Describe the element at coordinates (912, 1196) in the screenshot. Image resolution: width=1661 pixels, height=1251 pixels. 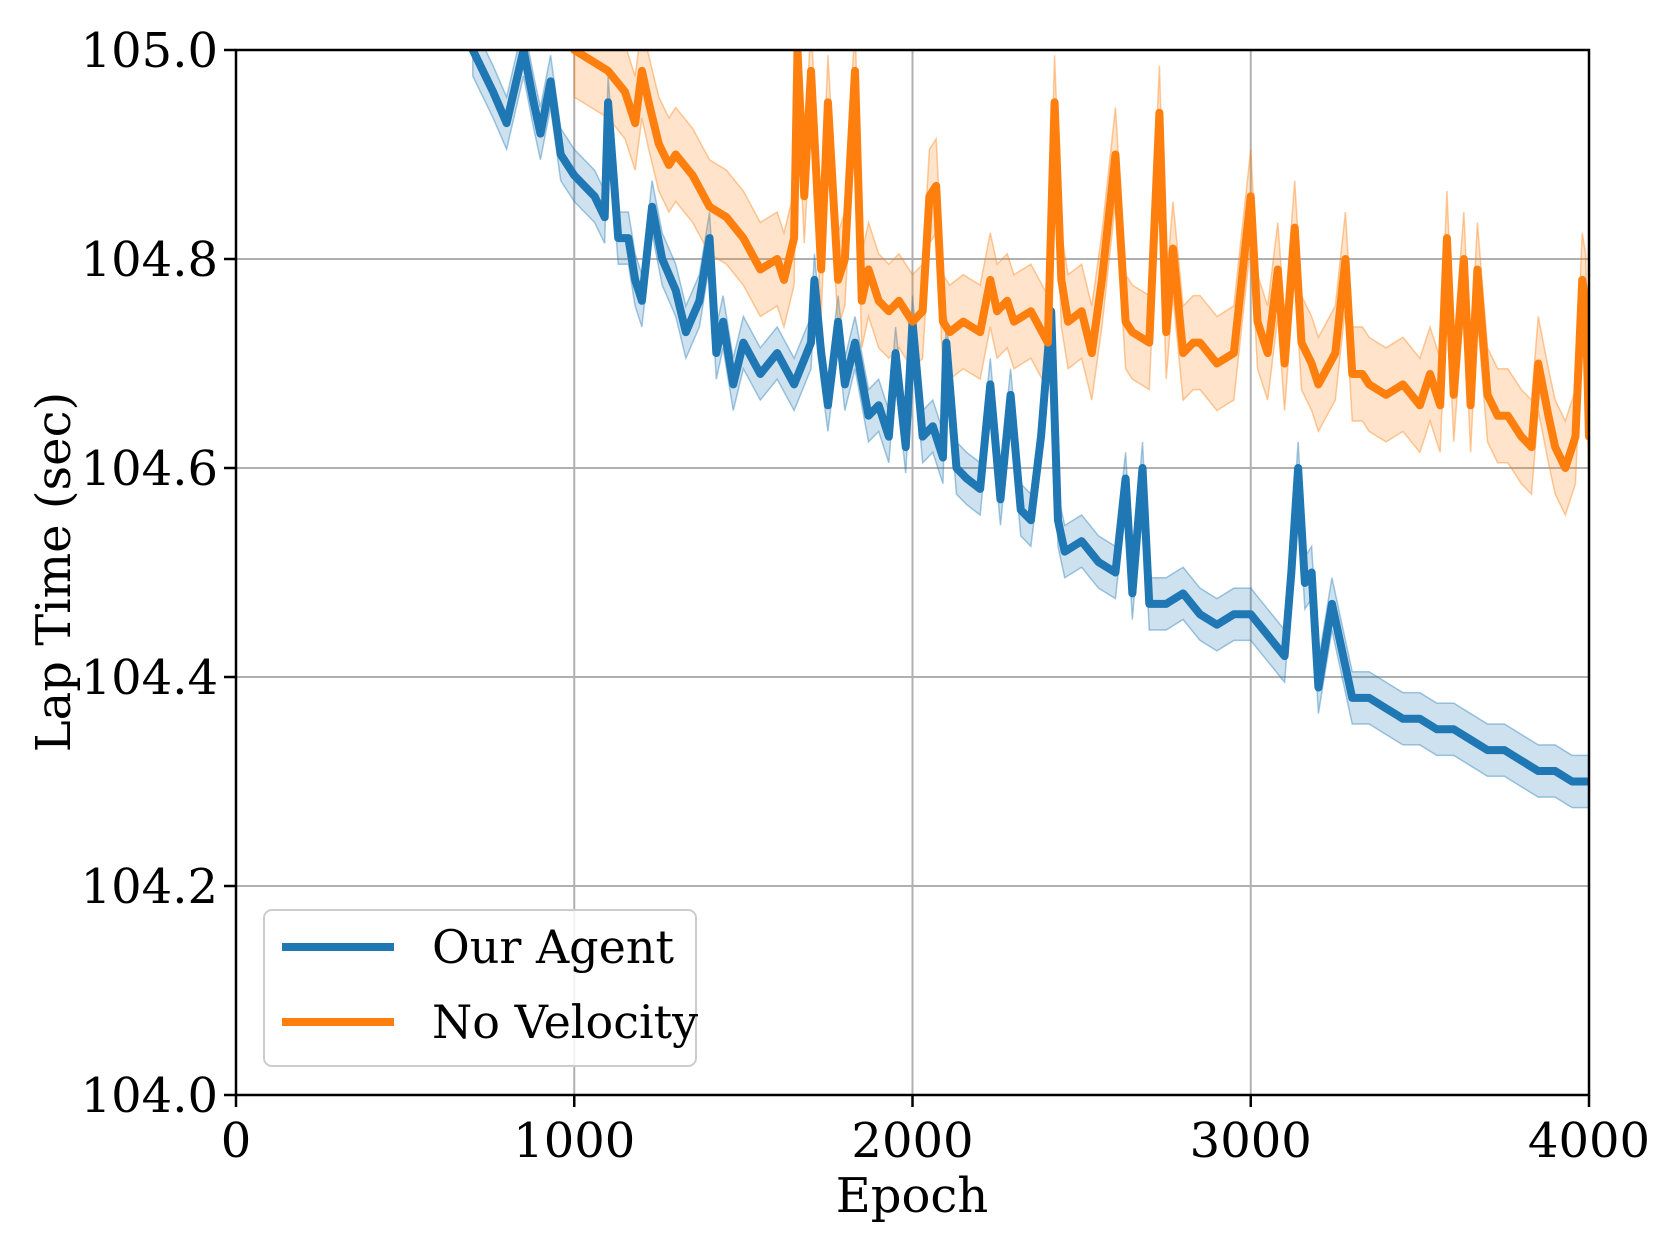
I see `x-axis-label: Epoch` at that location.